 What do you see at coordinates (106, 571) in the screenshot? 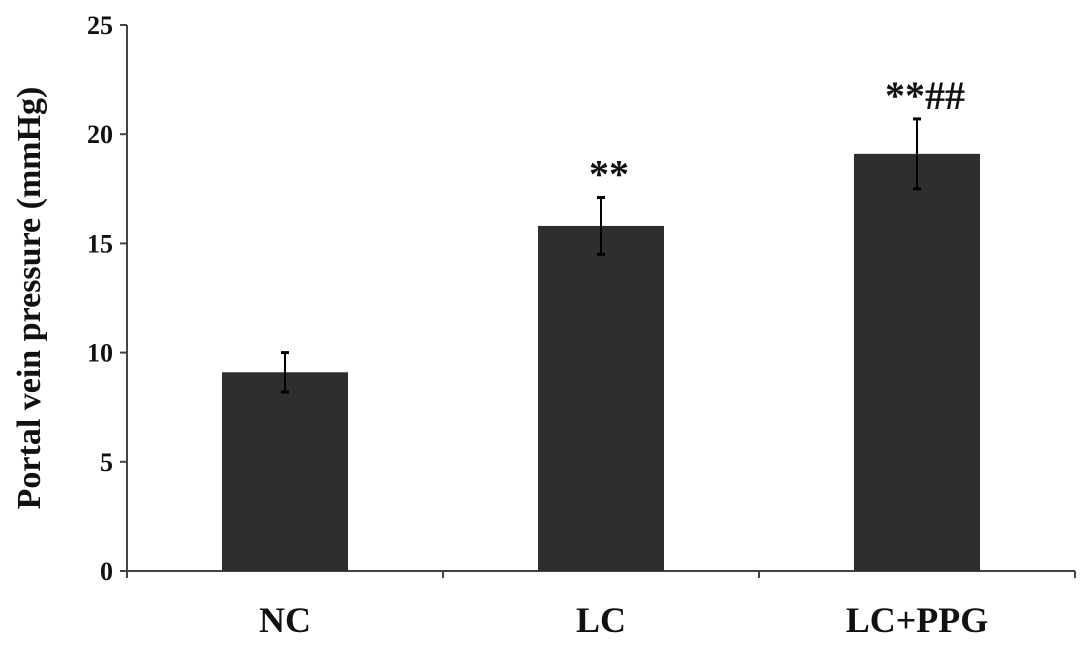
I see `y-tick-label: 0` at bounding box center [106, 571].